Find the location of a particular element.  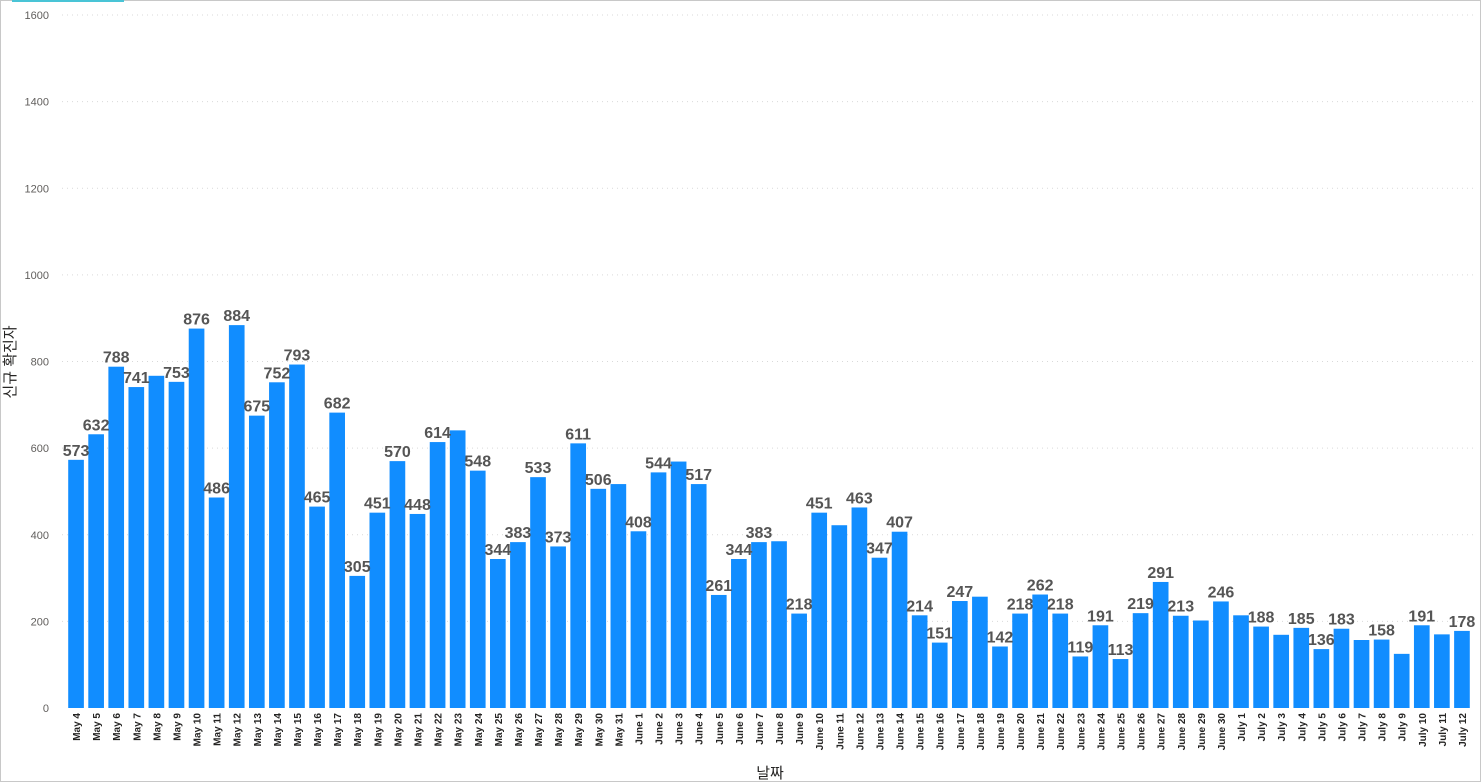

x-tick-label: June 4 is located at coordinates (700, 729).